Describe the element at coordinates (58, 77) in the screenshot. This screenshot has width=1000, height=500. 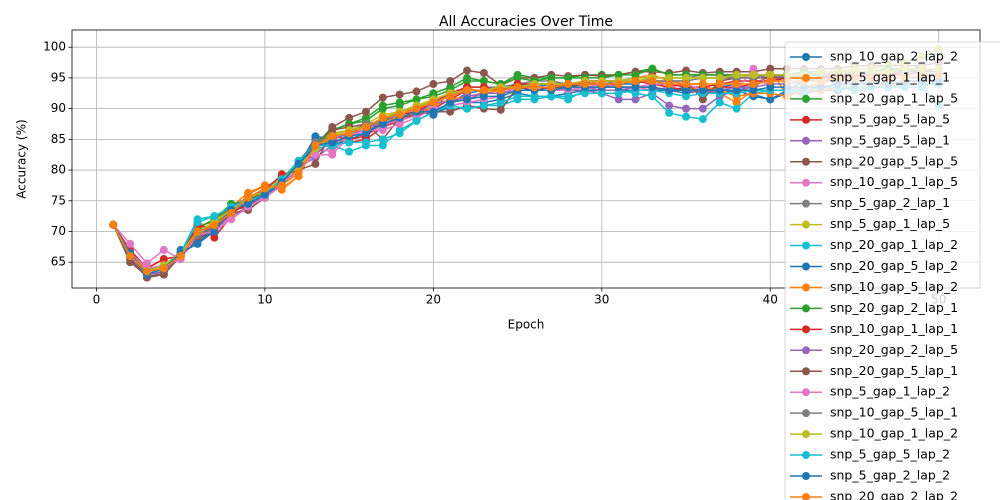
I see `y-tick-label: 95` at that location.